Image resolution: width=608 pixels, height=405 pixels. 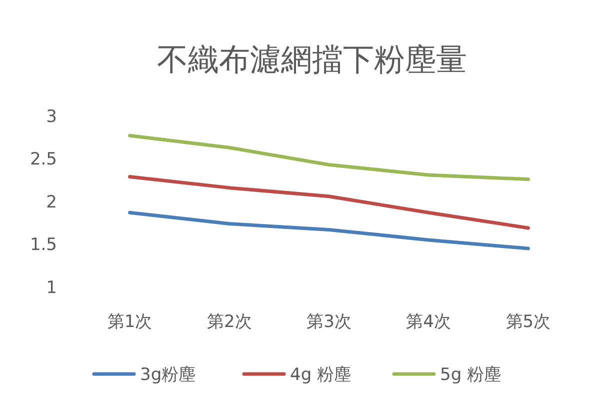 I want to click on x-tick-label: 第1次, so click(x=129, y=322).